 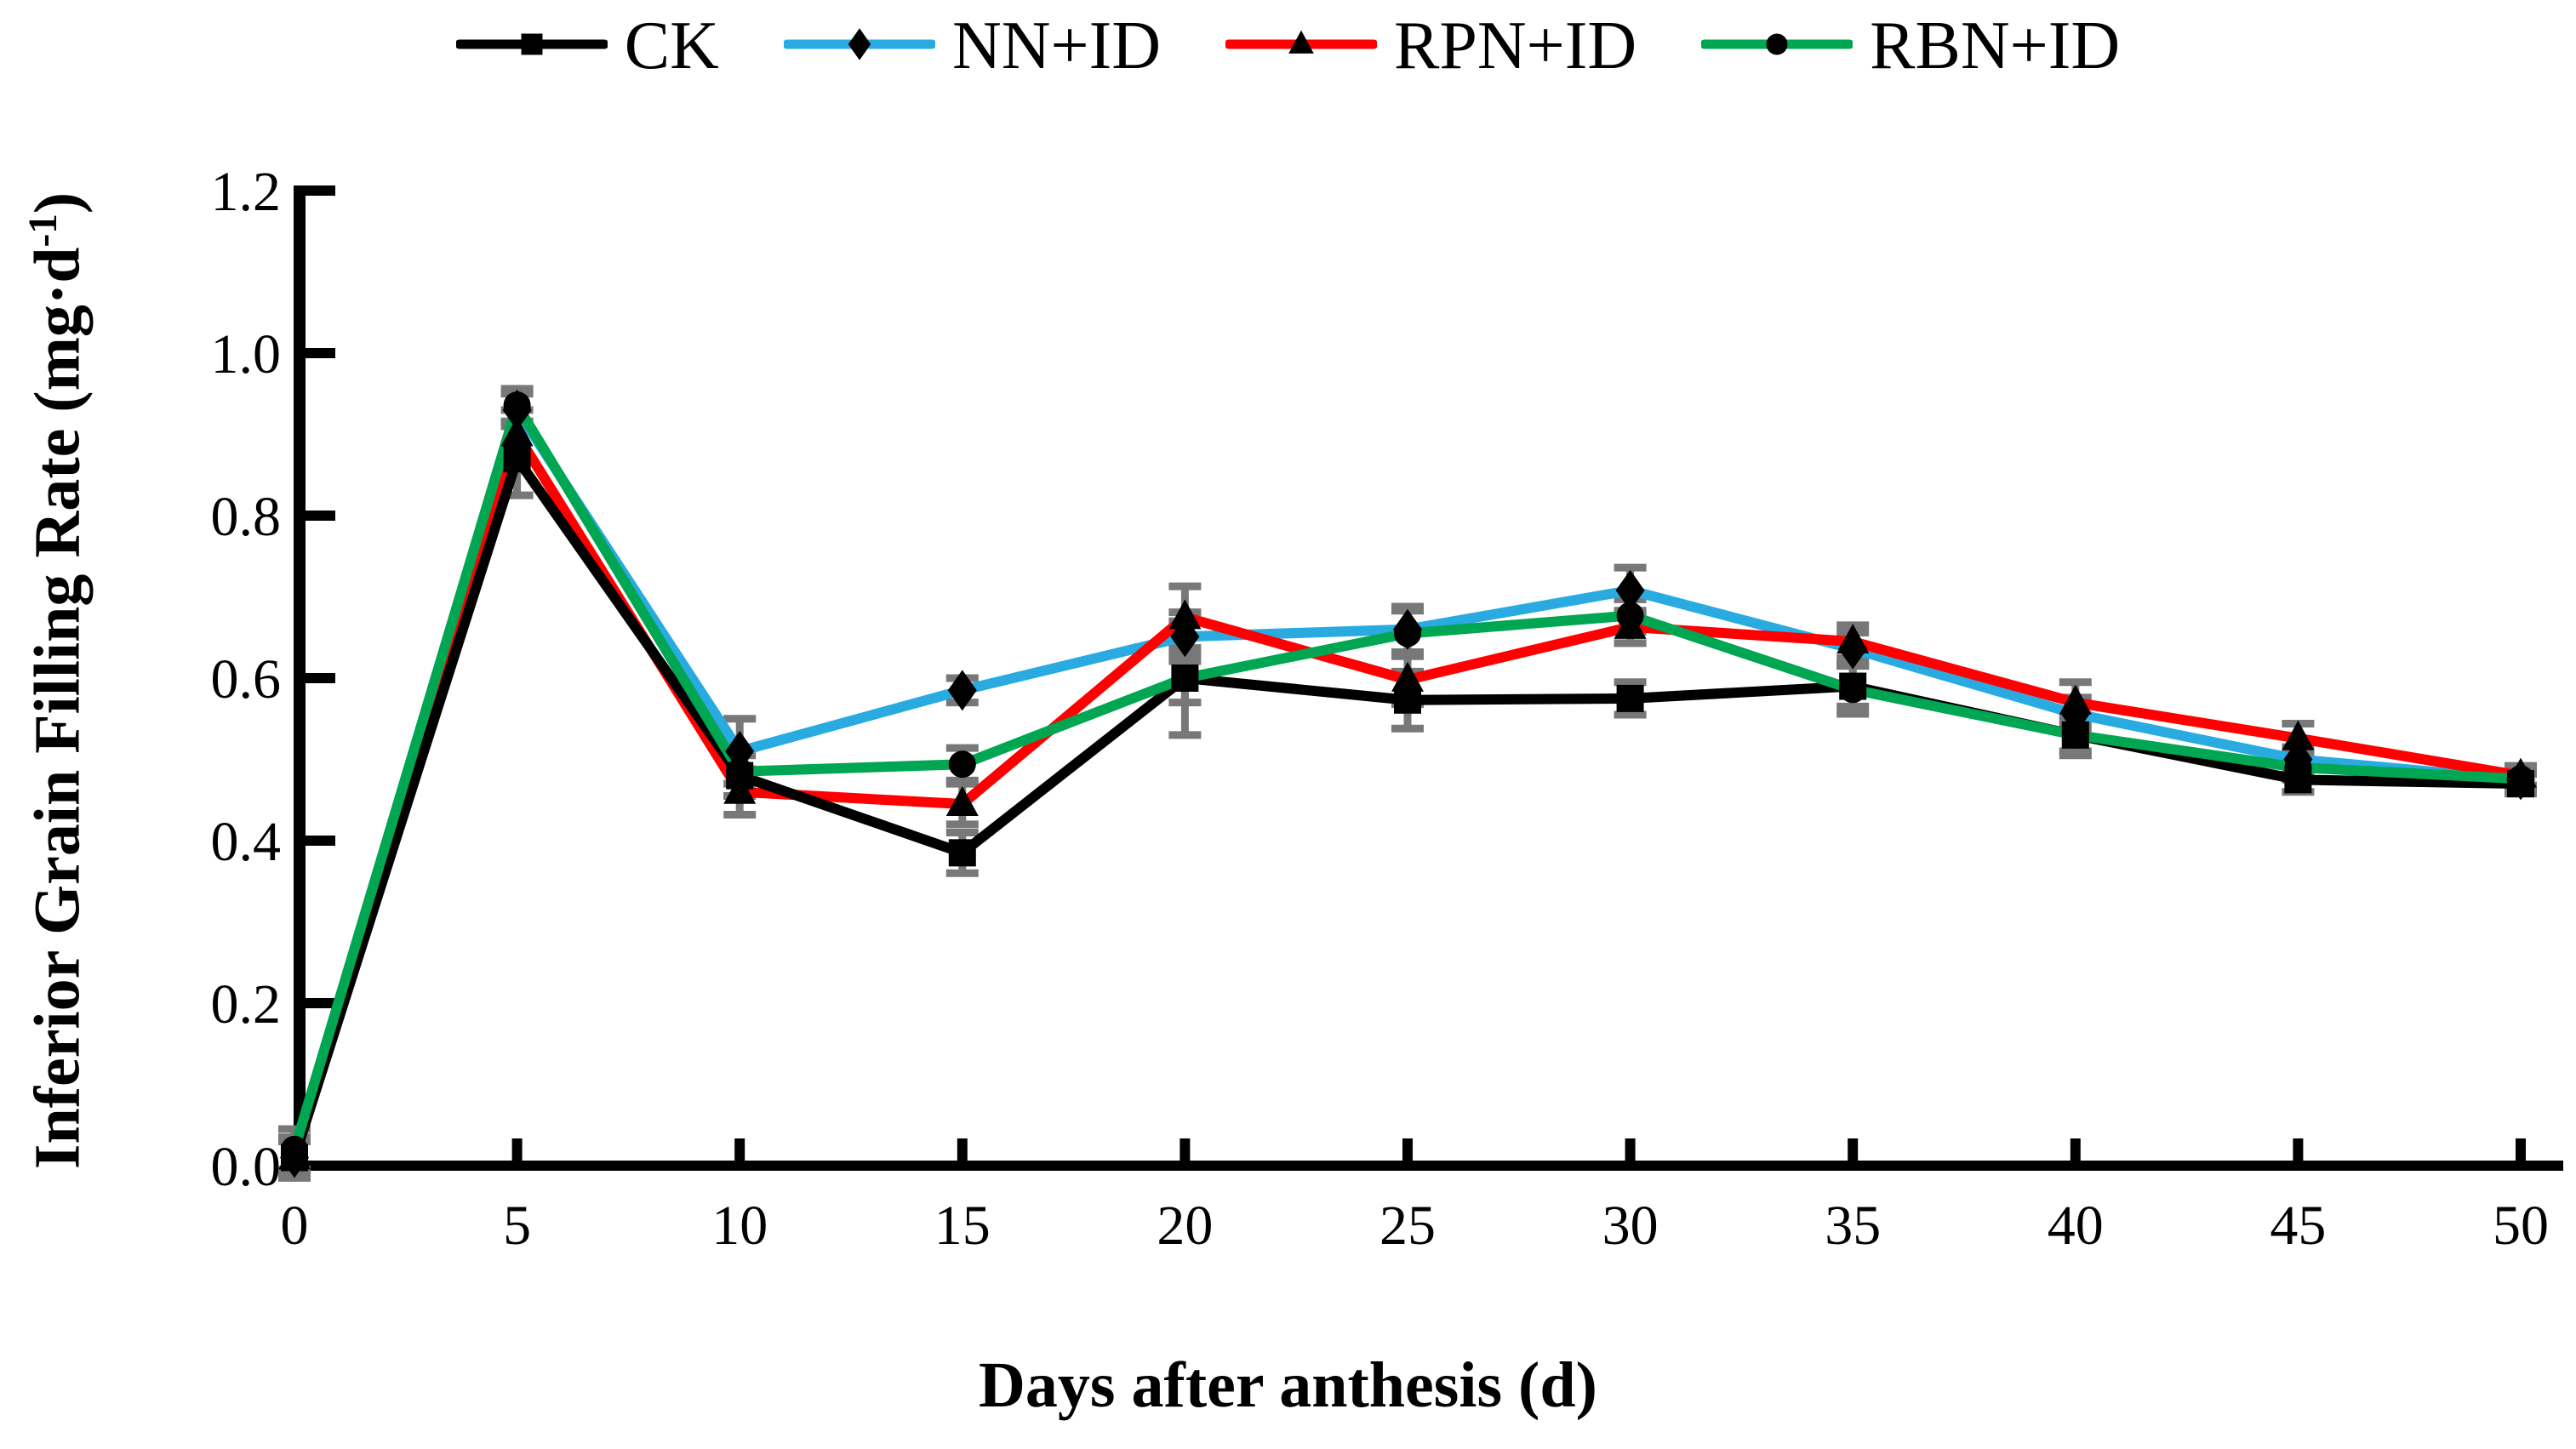 I want to click on legend-item-rbn-id: RBN+ID, so click(x=1910, y=46).